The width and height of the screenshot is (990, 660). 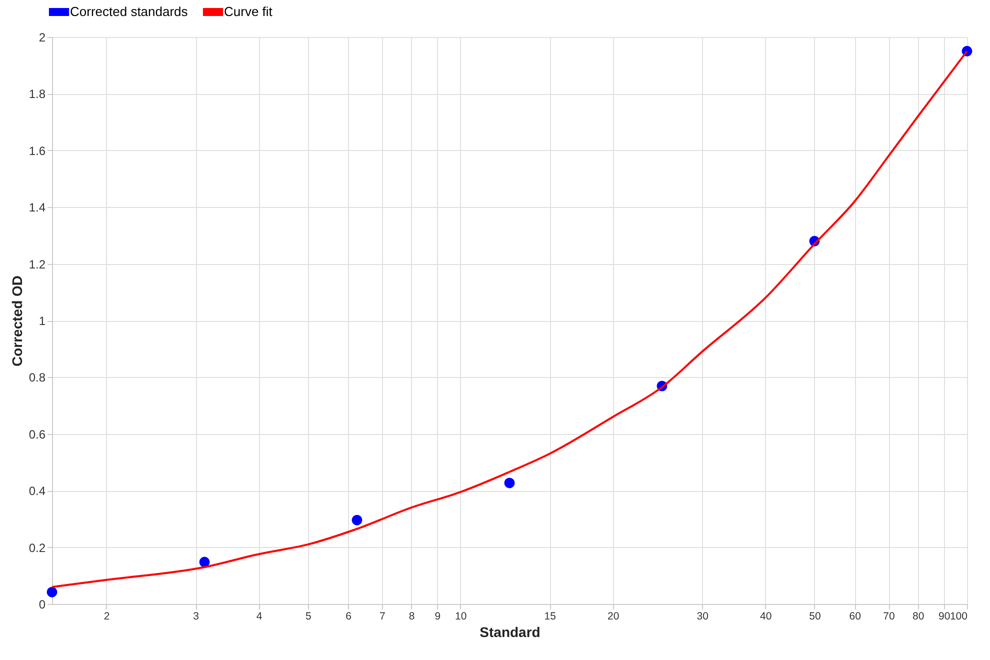 I want to click on y-tick-label: 0.4, so click(x=37, y=491).